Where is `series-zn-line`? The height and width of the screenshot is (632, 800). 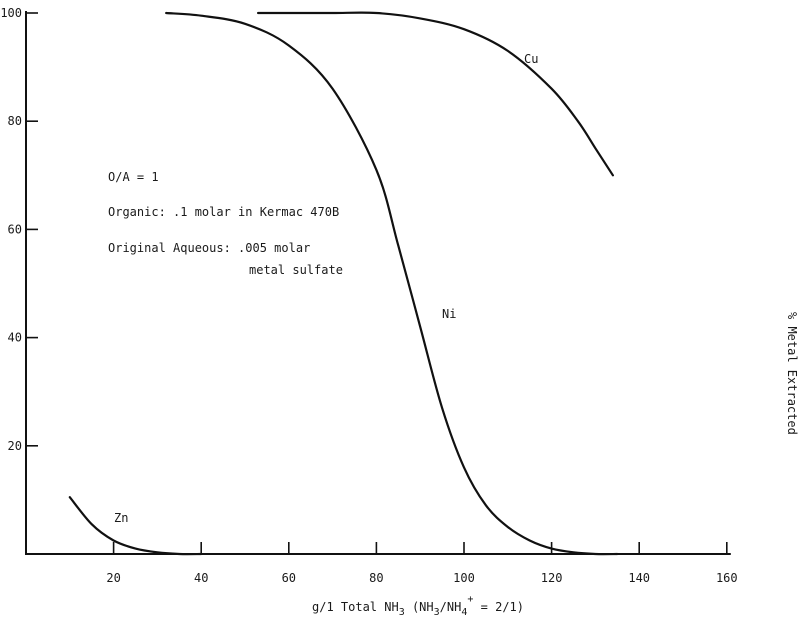 series-zn-line is located at coordinates (135, 526).